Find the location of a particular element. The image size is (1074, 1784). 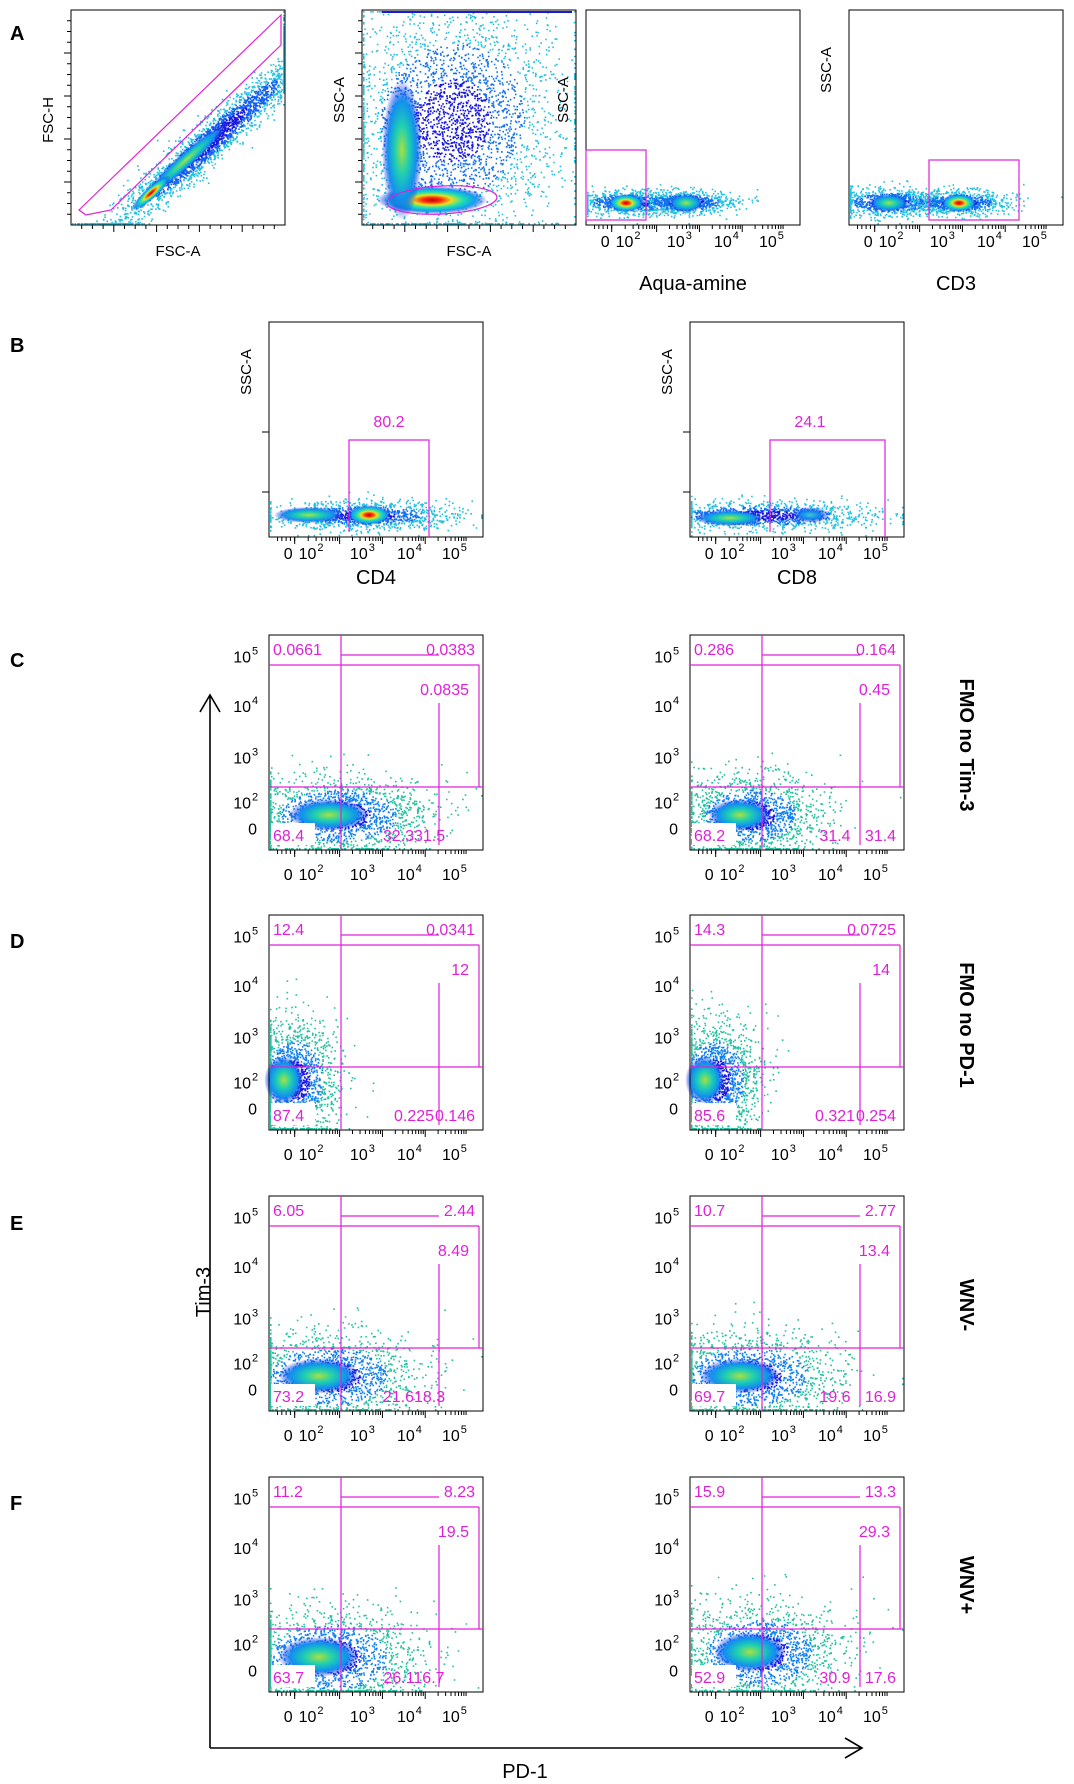

label-bg is located at coordinates (293, 834).